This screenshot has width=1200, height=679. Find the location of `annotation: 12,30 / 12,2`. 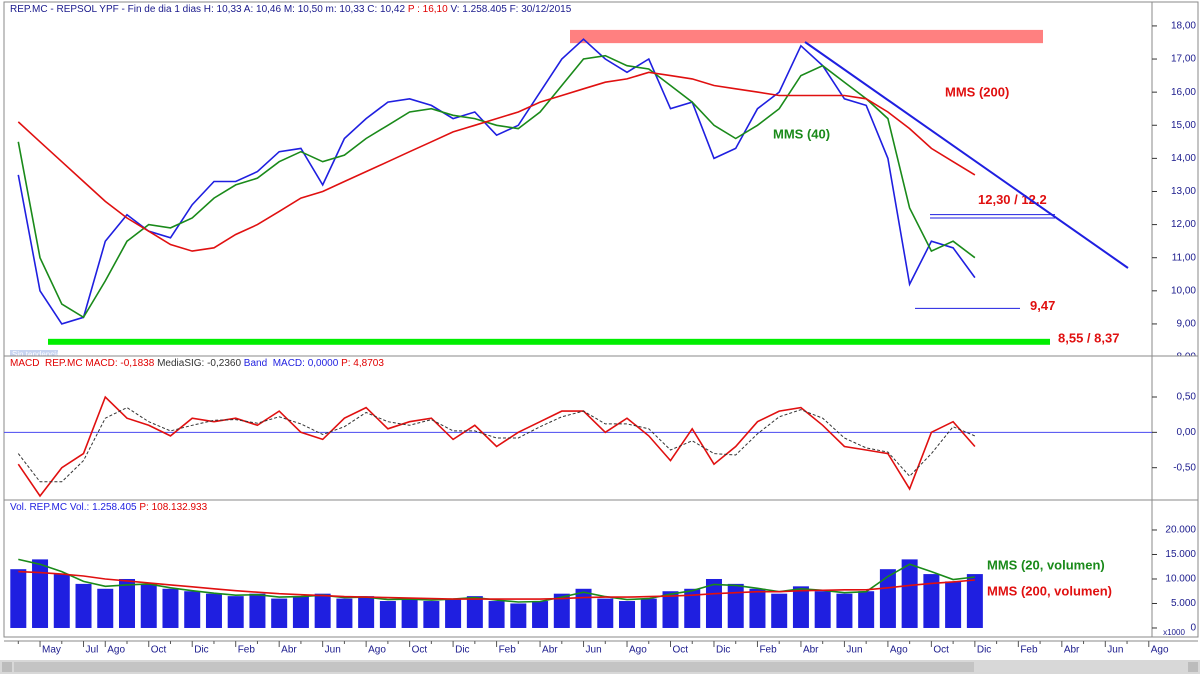

annotation: 12,30 / 12,2 is located at coordinates (1012, 199).